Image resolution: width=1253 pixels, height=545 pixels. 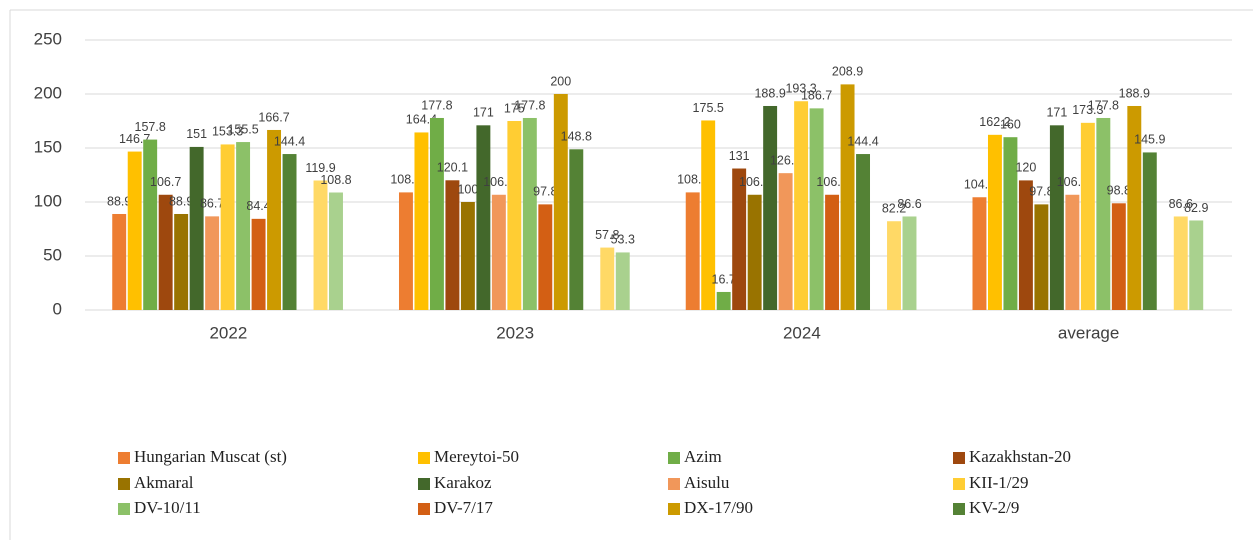 I want to click on value-label: 86.7, so click(x=212, y=204).